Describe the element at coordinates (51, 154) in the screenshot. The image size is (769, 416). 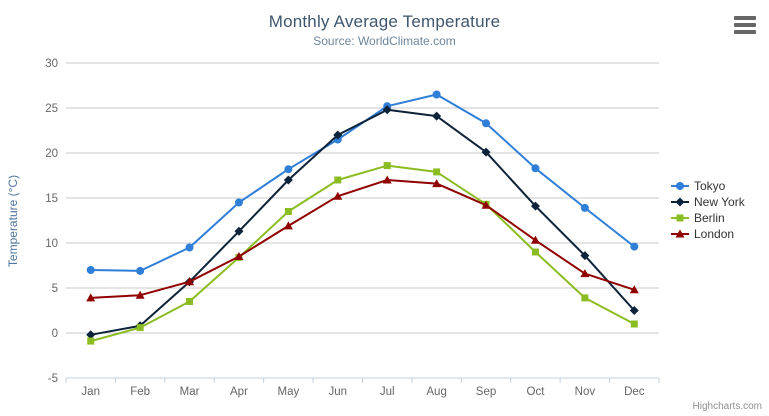
I see `y-axis-label: 20` at that location.